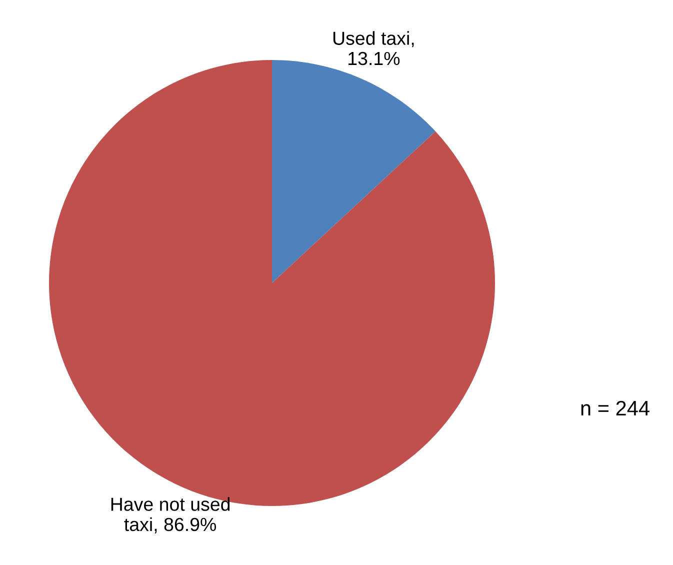 This screenshot has width=673, height=565. Describe the element at coordinates (373, 48) in the screenshot. I see `data-label: Used taxi, 13.1%` at that location.